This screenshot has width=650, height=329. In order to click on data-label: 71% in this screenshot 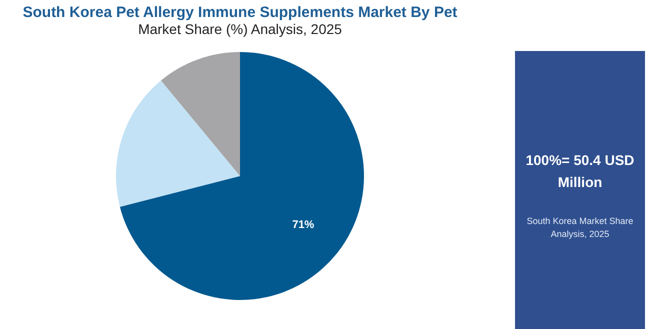, I will do `click(303, 225)`.